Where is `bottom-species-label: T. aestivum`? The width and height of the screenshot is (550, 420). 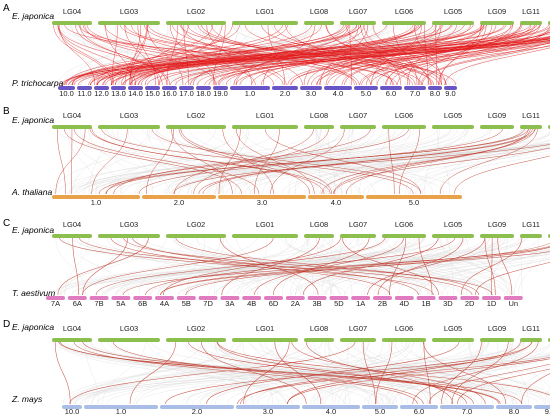 bottom-species-label: T. aestivum is located at coordinates (33, 293).